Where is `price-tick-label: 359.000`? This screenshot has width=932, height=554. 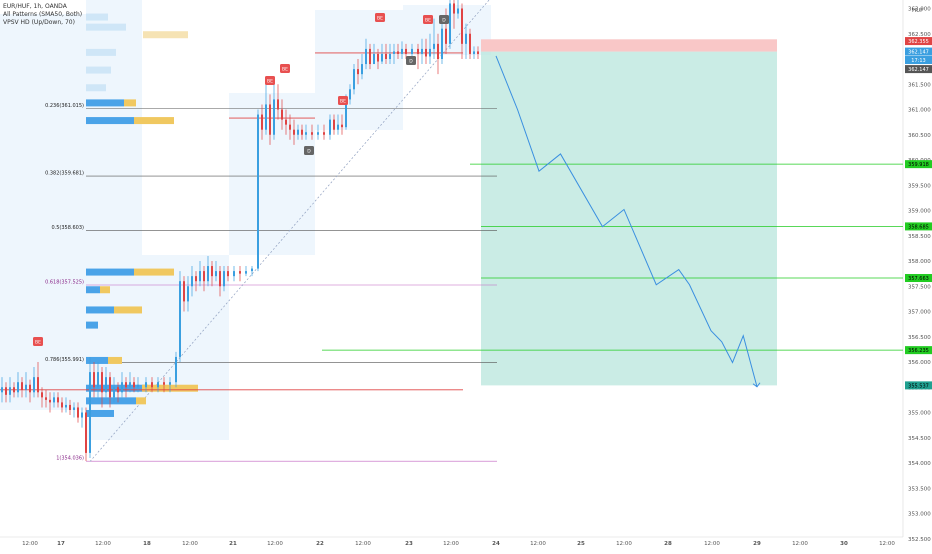 price-tick-label: 359.000 is located at coordinates (919, 212).